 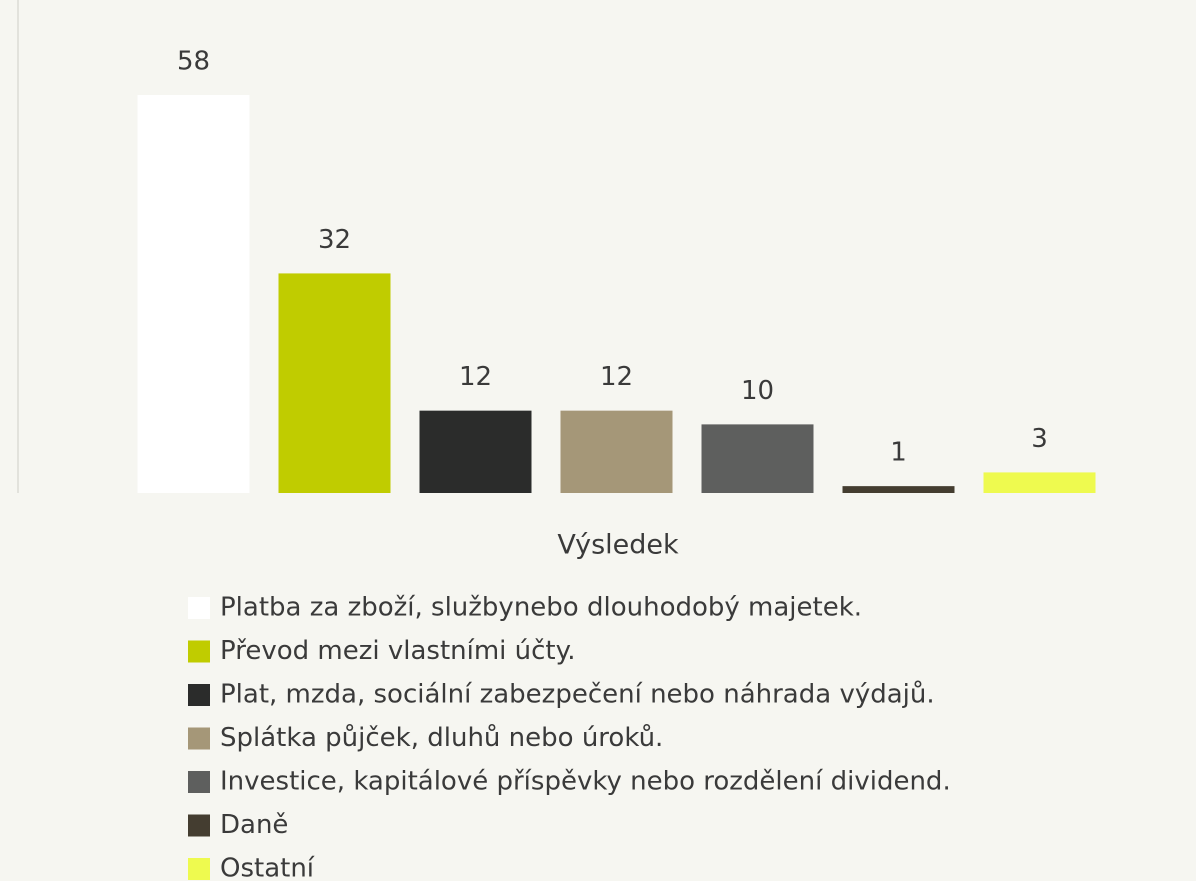 What do you see at coordinates (618, 545) in the screenshot?
I see `x-axis-label: Výsledek` at bounding box center [618, 545].